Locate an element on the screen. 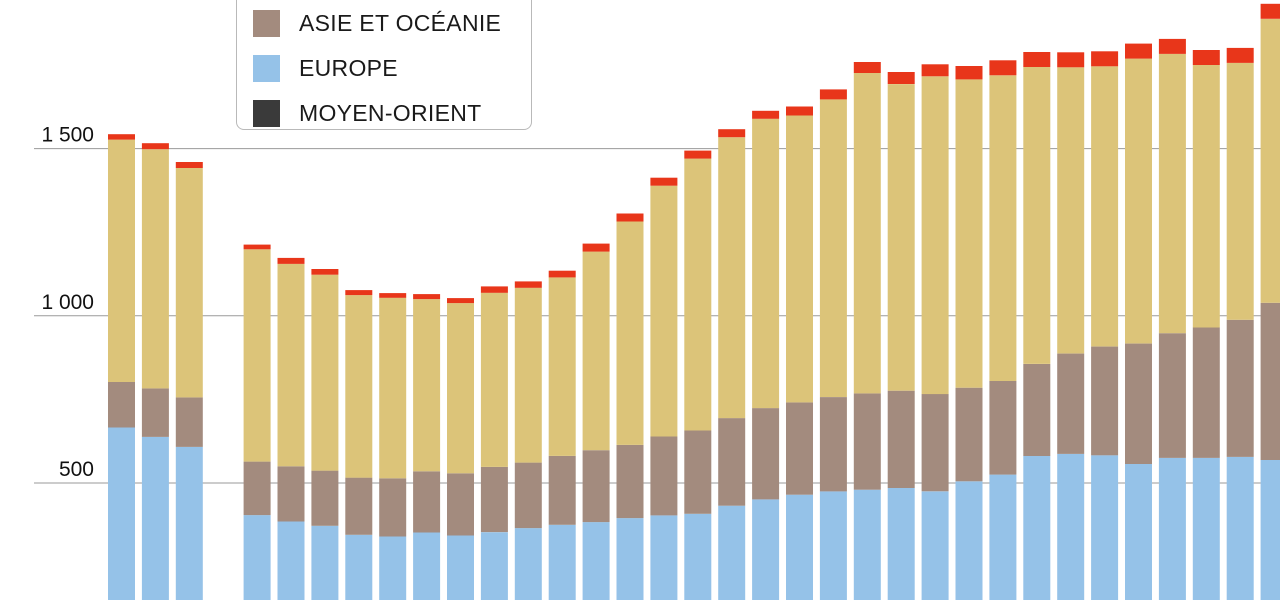 The image size is (1280, 600). bar-9-autres is located at coordinates (393, 295).